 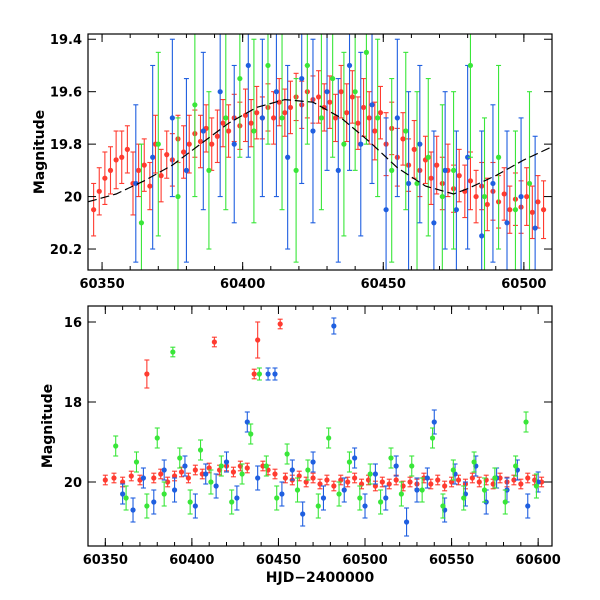 What do you see at coordinates (66, 40) in the screenshot?
I see `y-tick-label: 19.4` at bounding box center [66, 40].